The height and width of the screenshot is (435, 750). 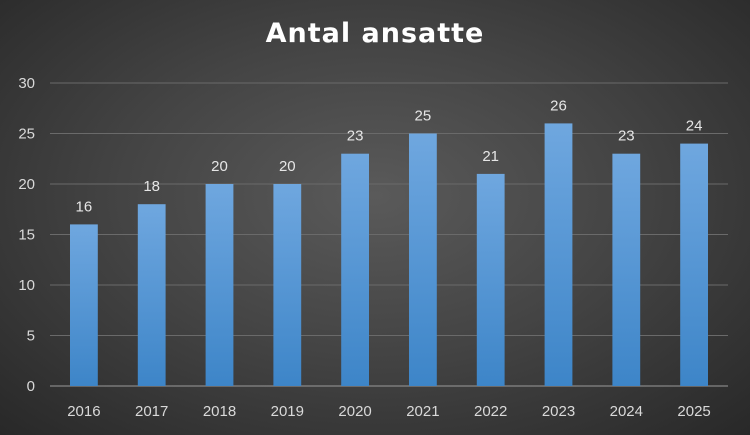 What do you see at coordinates (83, 411) in the screenshot?
I see `x-tick-label: 2016` at bounding box center [83, 411].